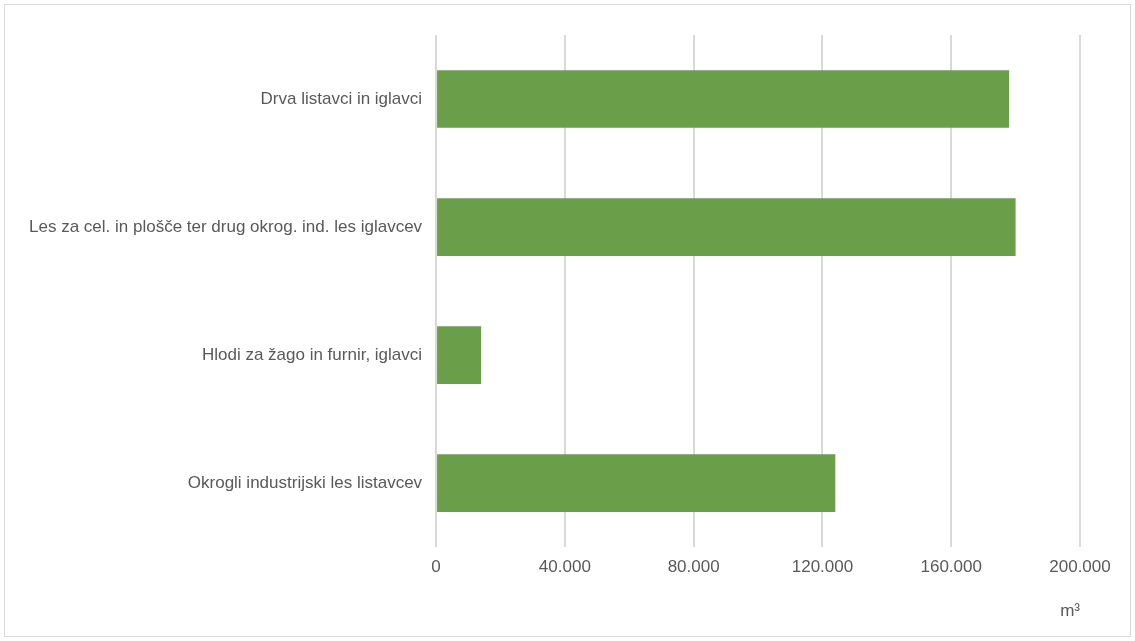 The image size is (1135, 641). Describe the element at coordinates (341, 98) in the screenshot. I see `y-tick-label: Drva listavci in iglavci` at that location.